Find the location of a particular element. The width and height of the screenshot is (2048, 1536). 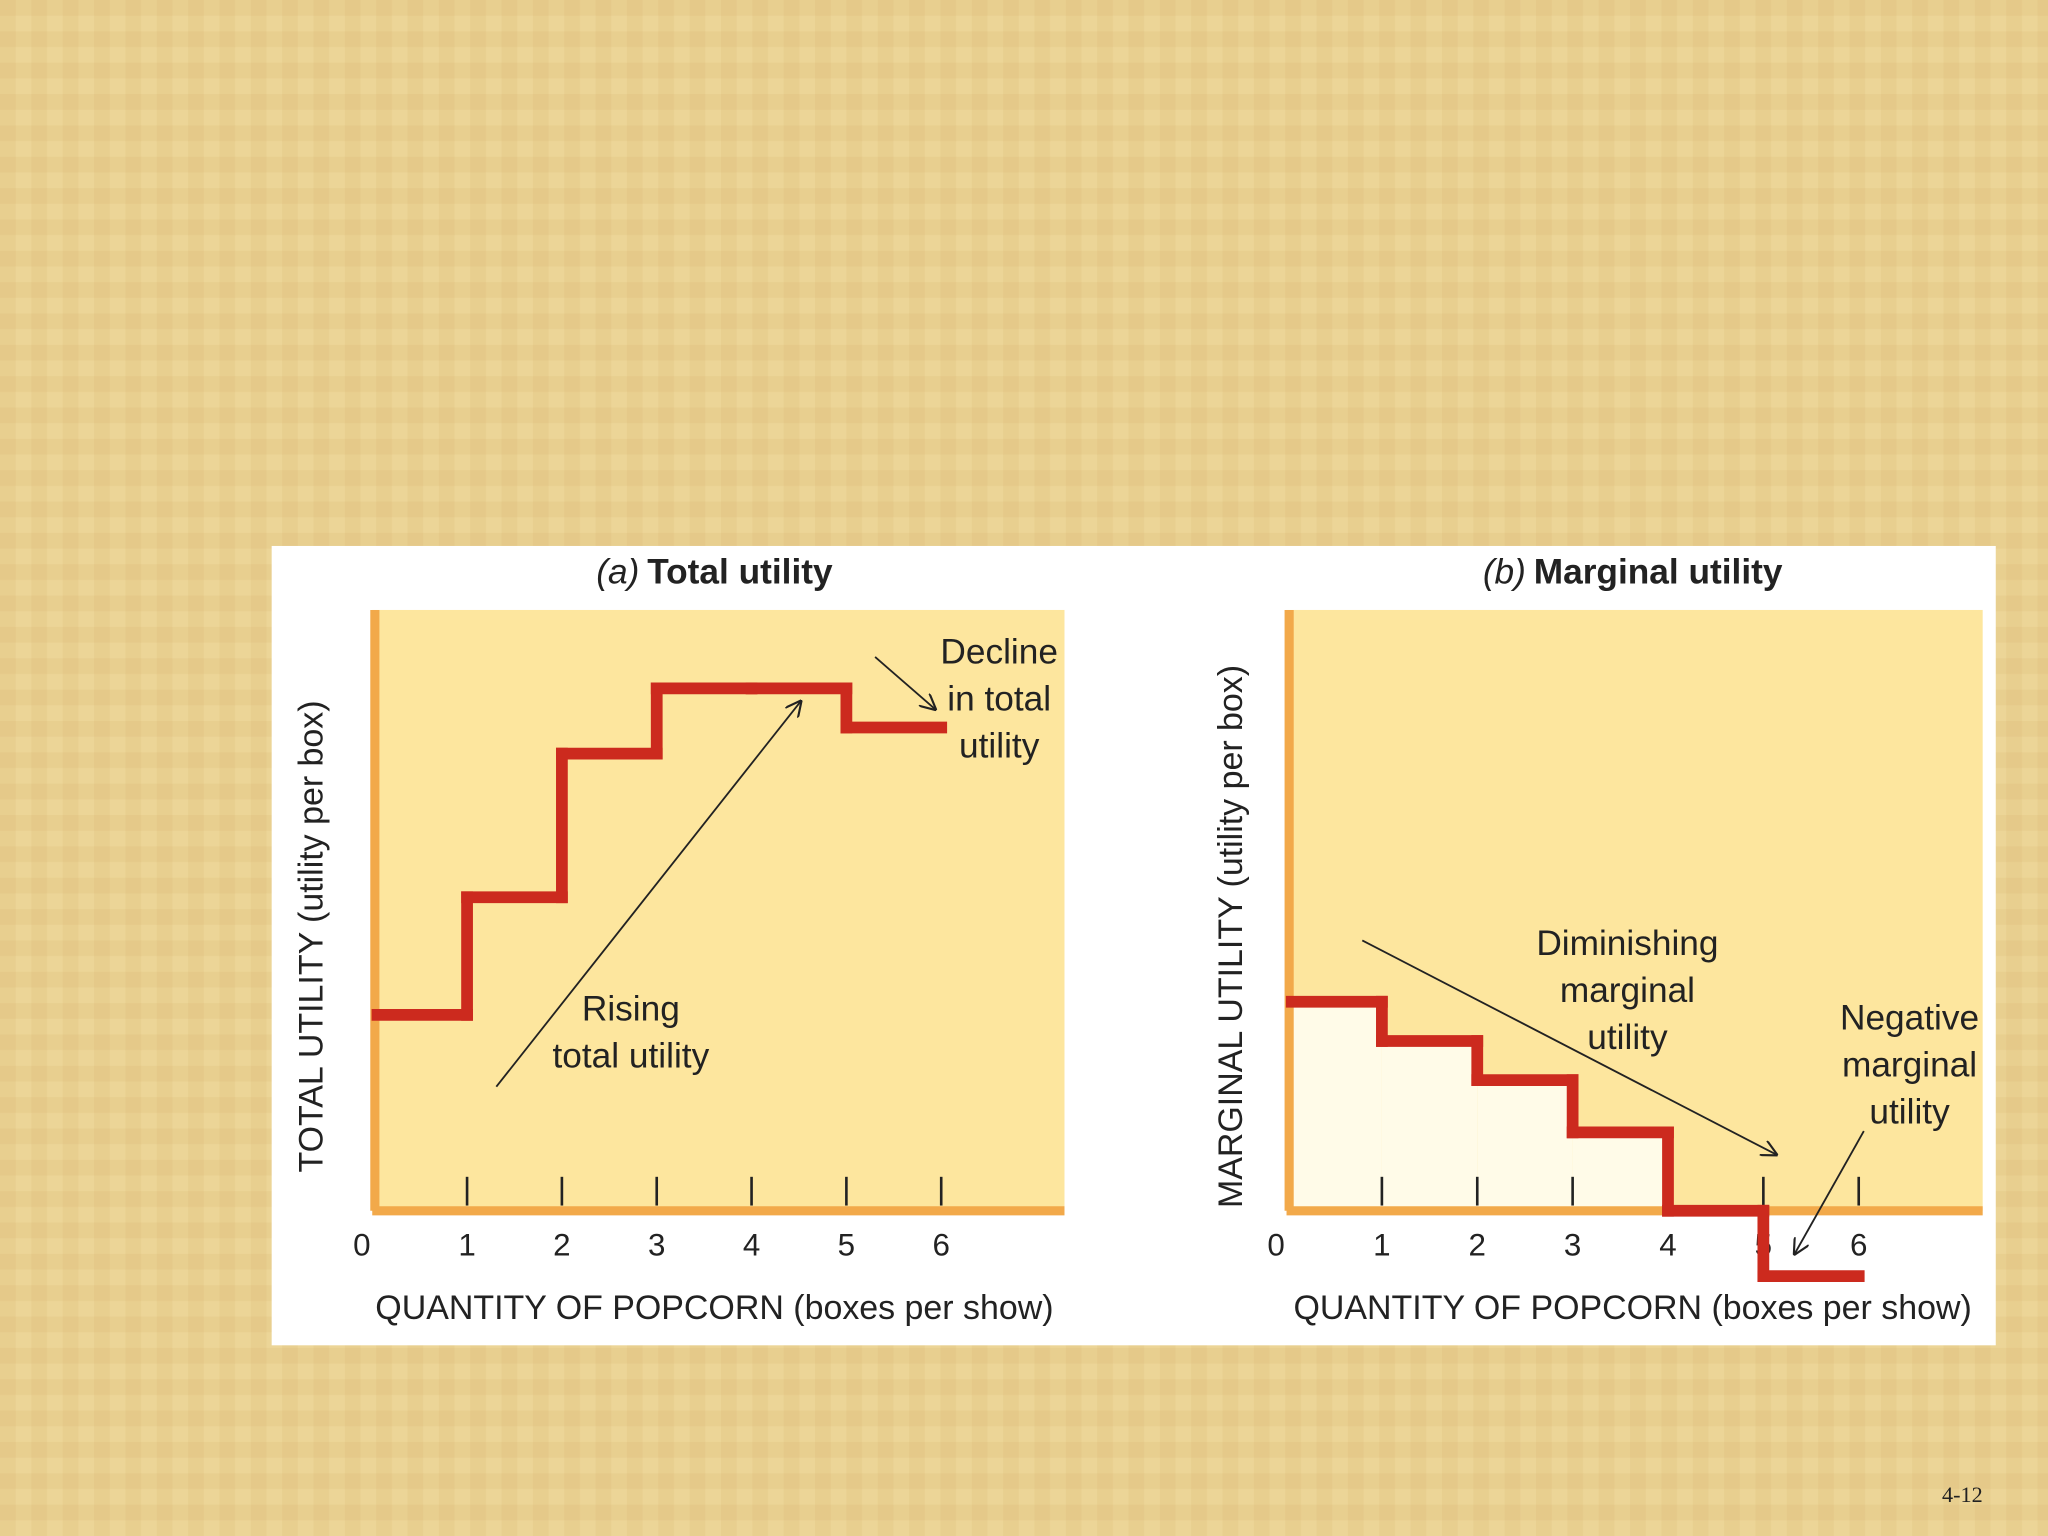

annotation: Negative is located at coordinates (1909, 1017).